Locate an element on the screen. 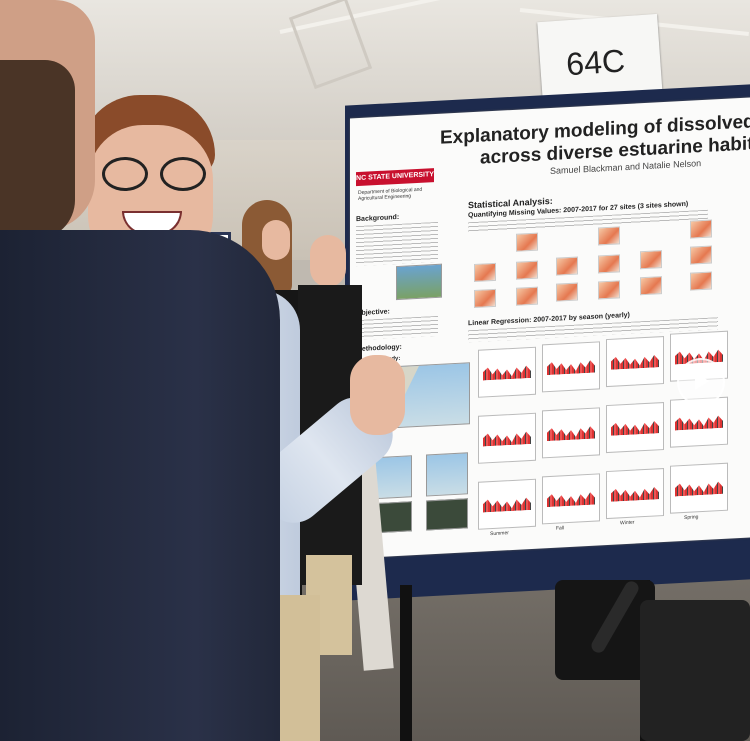 This screenshot has height=741, width=750. inset-photo is located at coordinates (447, 514).